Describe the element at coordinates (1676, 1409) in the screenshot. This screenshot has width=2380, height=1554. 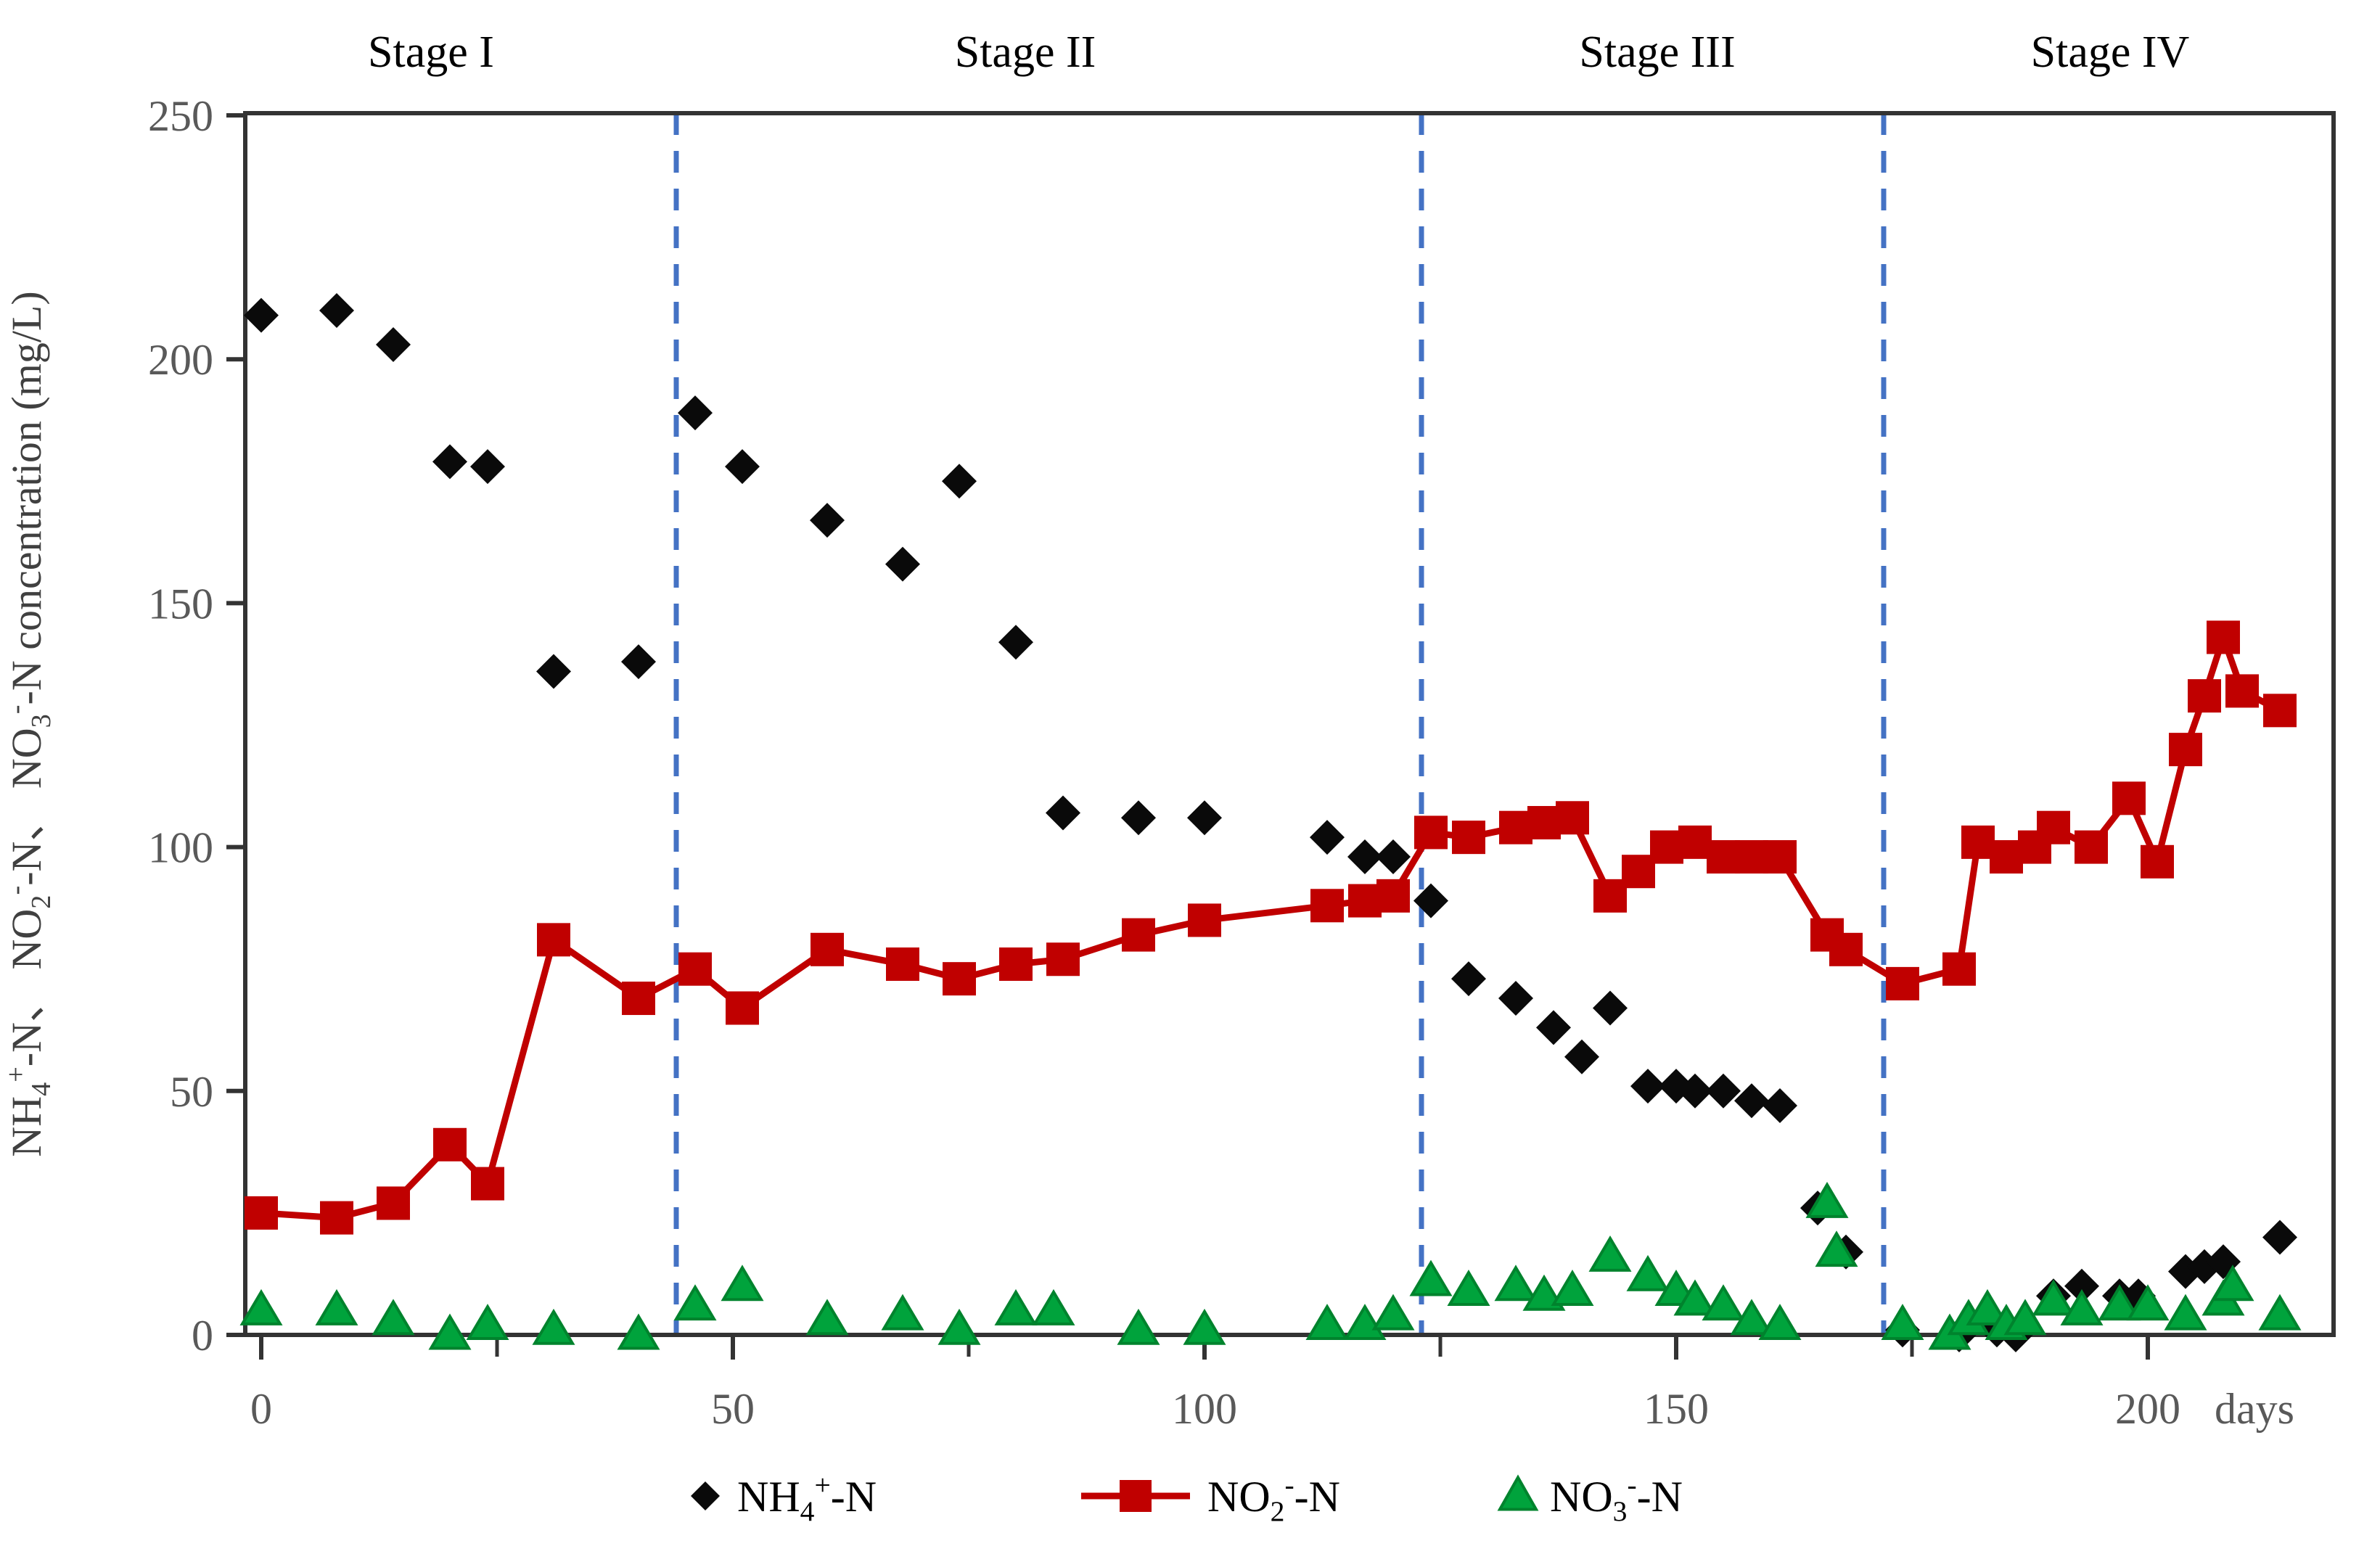
I see `x-tick-label-150: 150` at that location.